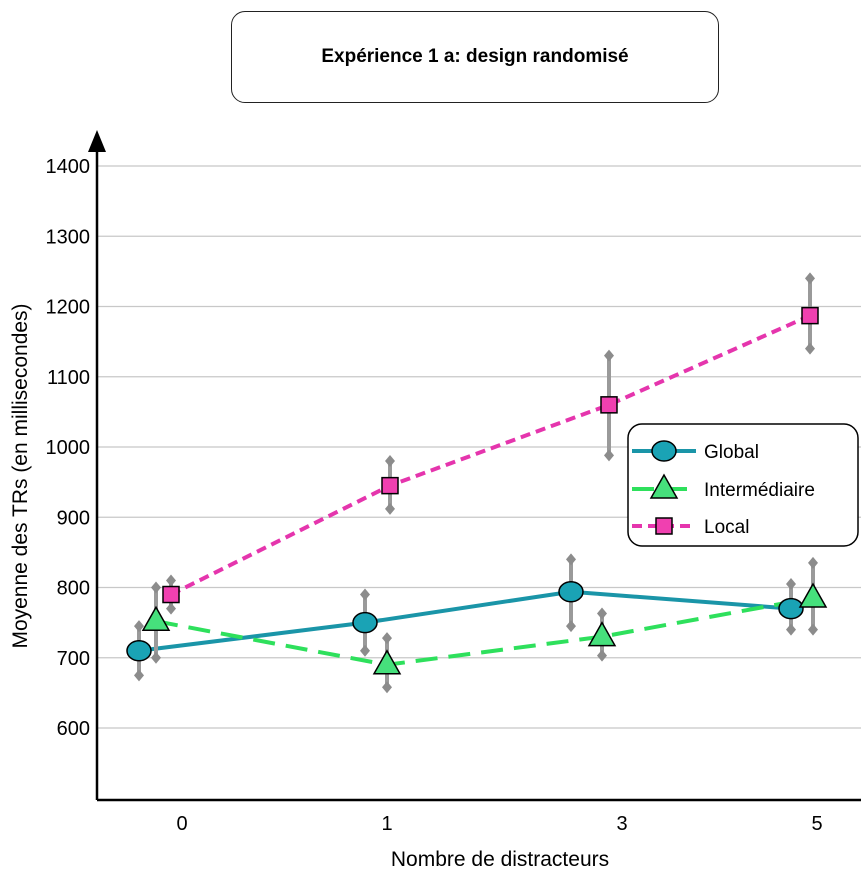 The height and width of the screenshot is (884, 861). Describe the element at coordinates (68, 308) in the screenshot. I see `y-tick-label: 1200` at that location.